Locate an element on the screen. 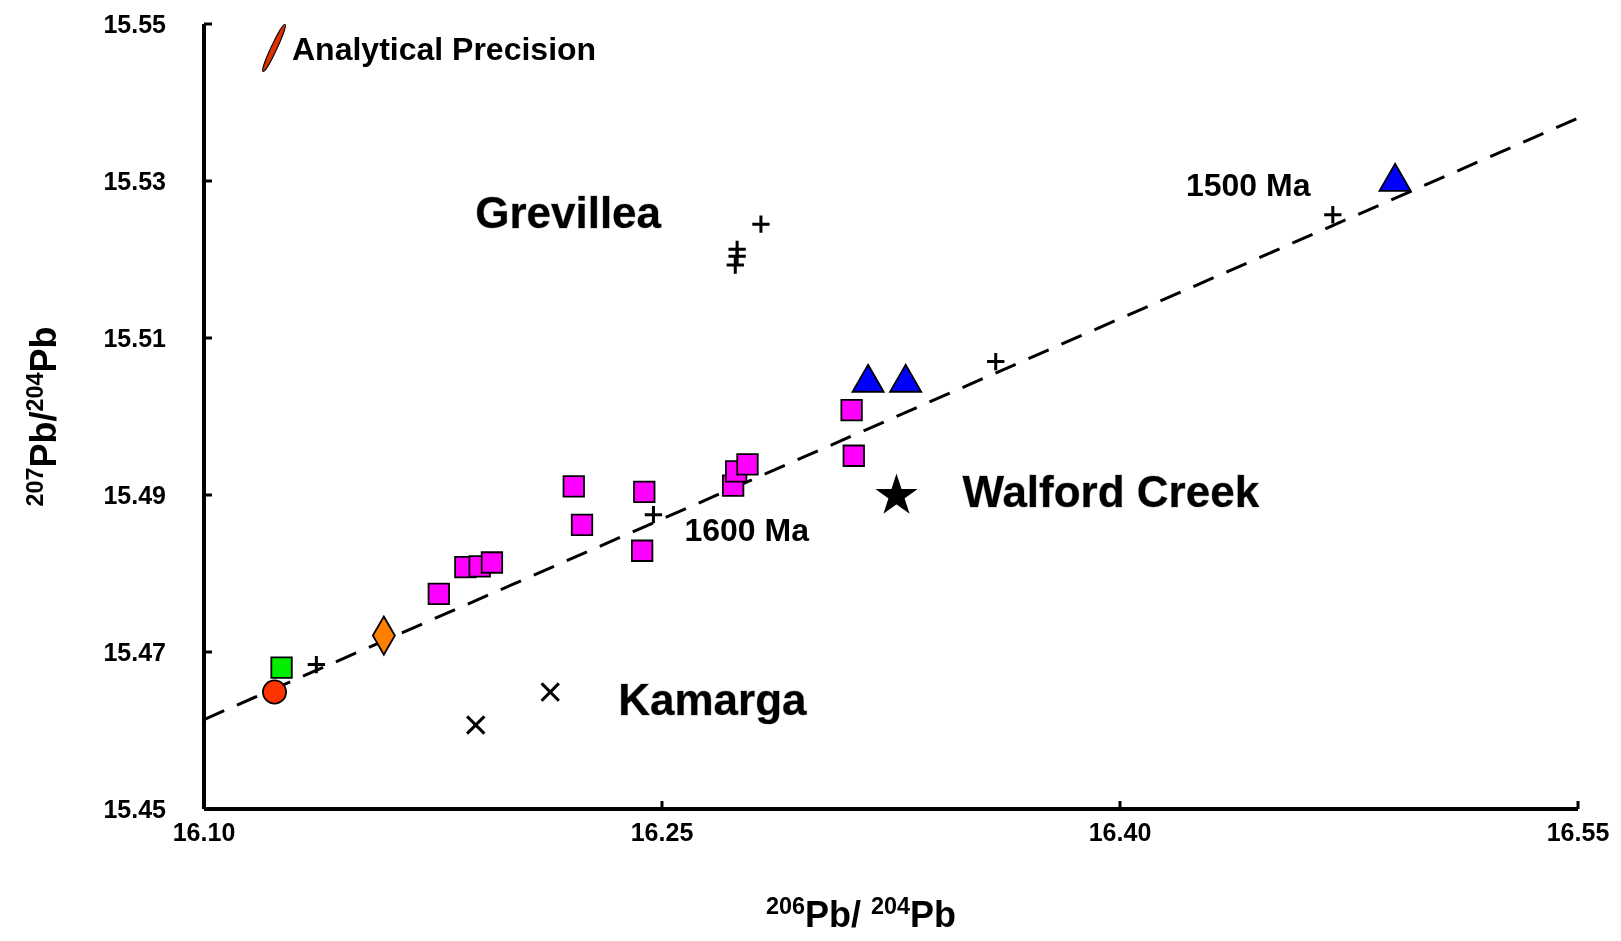  annotation: Kamarga is located at coordinates (713, 699).